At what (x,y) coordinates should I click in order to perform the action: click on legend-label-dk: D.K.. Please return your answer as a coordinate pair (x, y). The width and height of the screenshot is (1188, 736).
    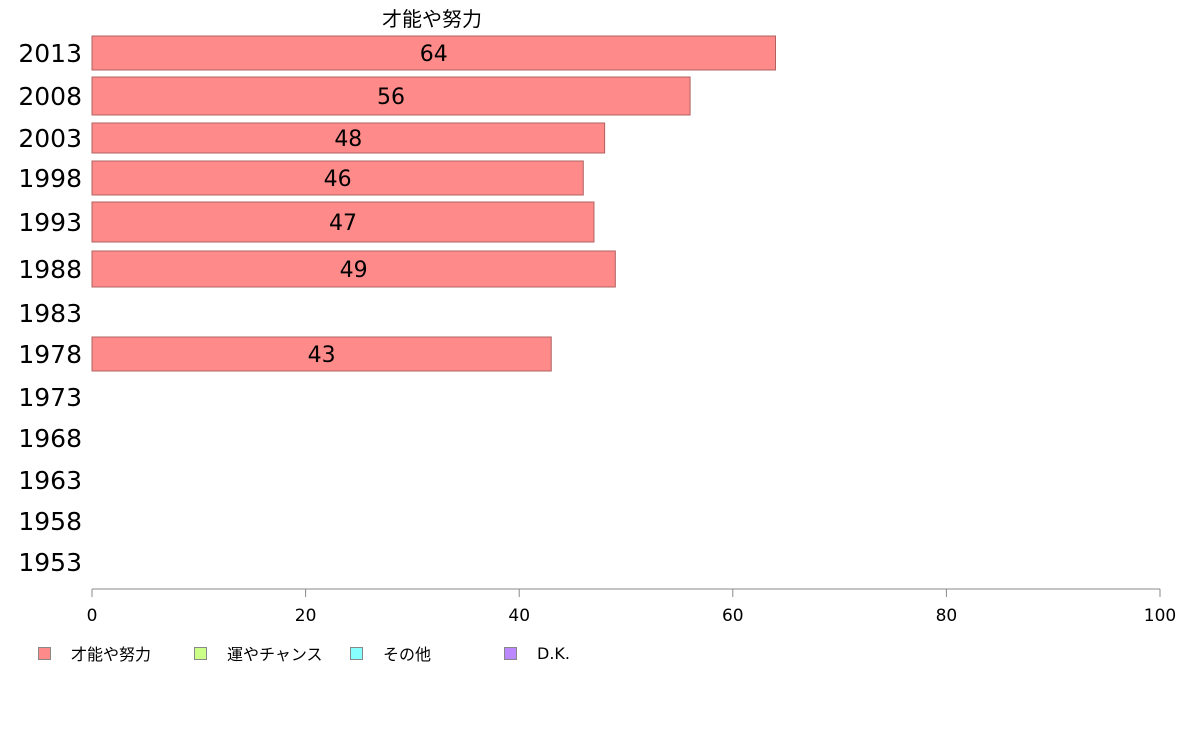
    Looking at the image, I should click on (553, 653).